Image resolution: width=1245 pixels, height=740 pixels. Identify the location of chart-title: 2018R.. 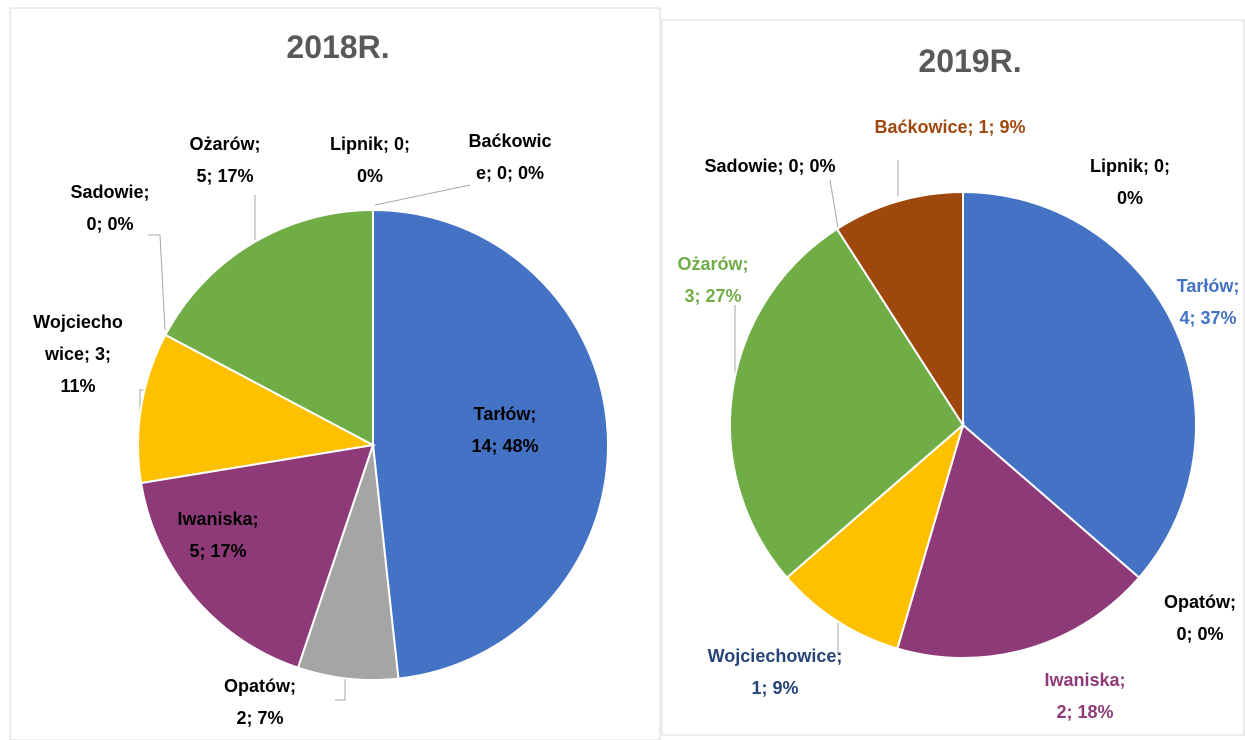
(337, 47).